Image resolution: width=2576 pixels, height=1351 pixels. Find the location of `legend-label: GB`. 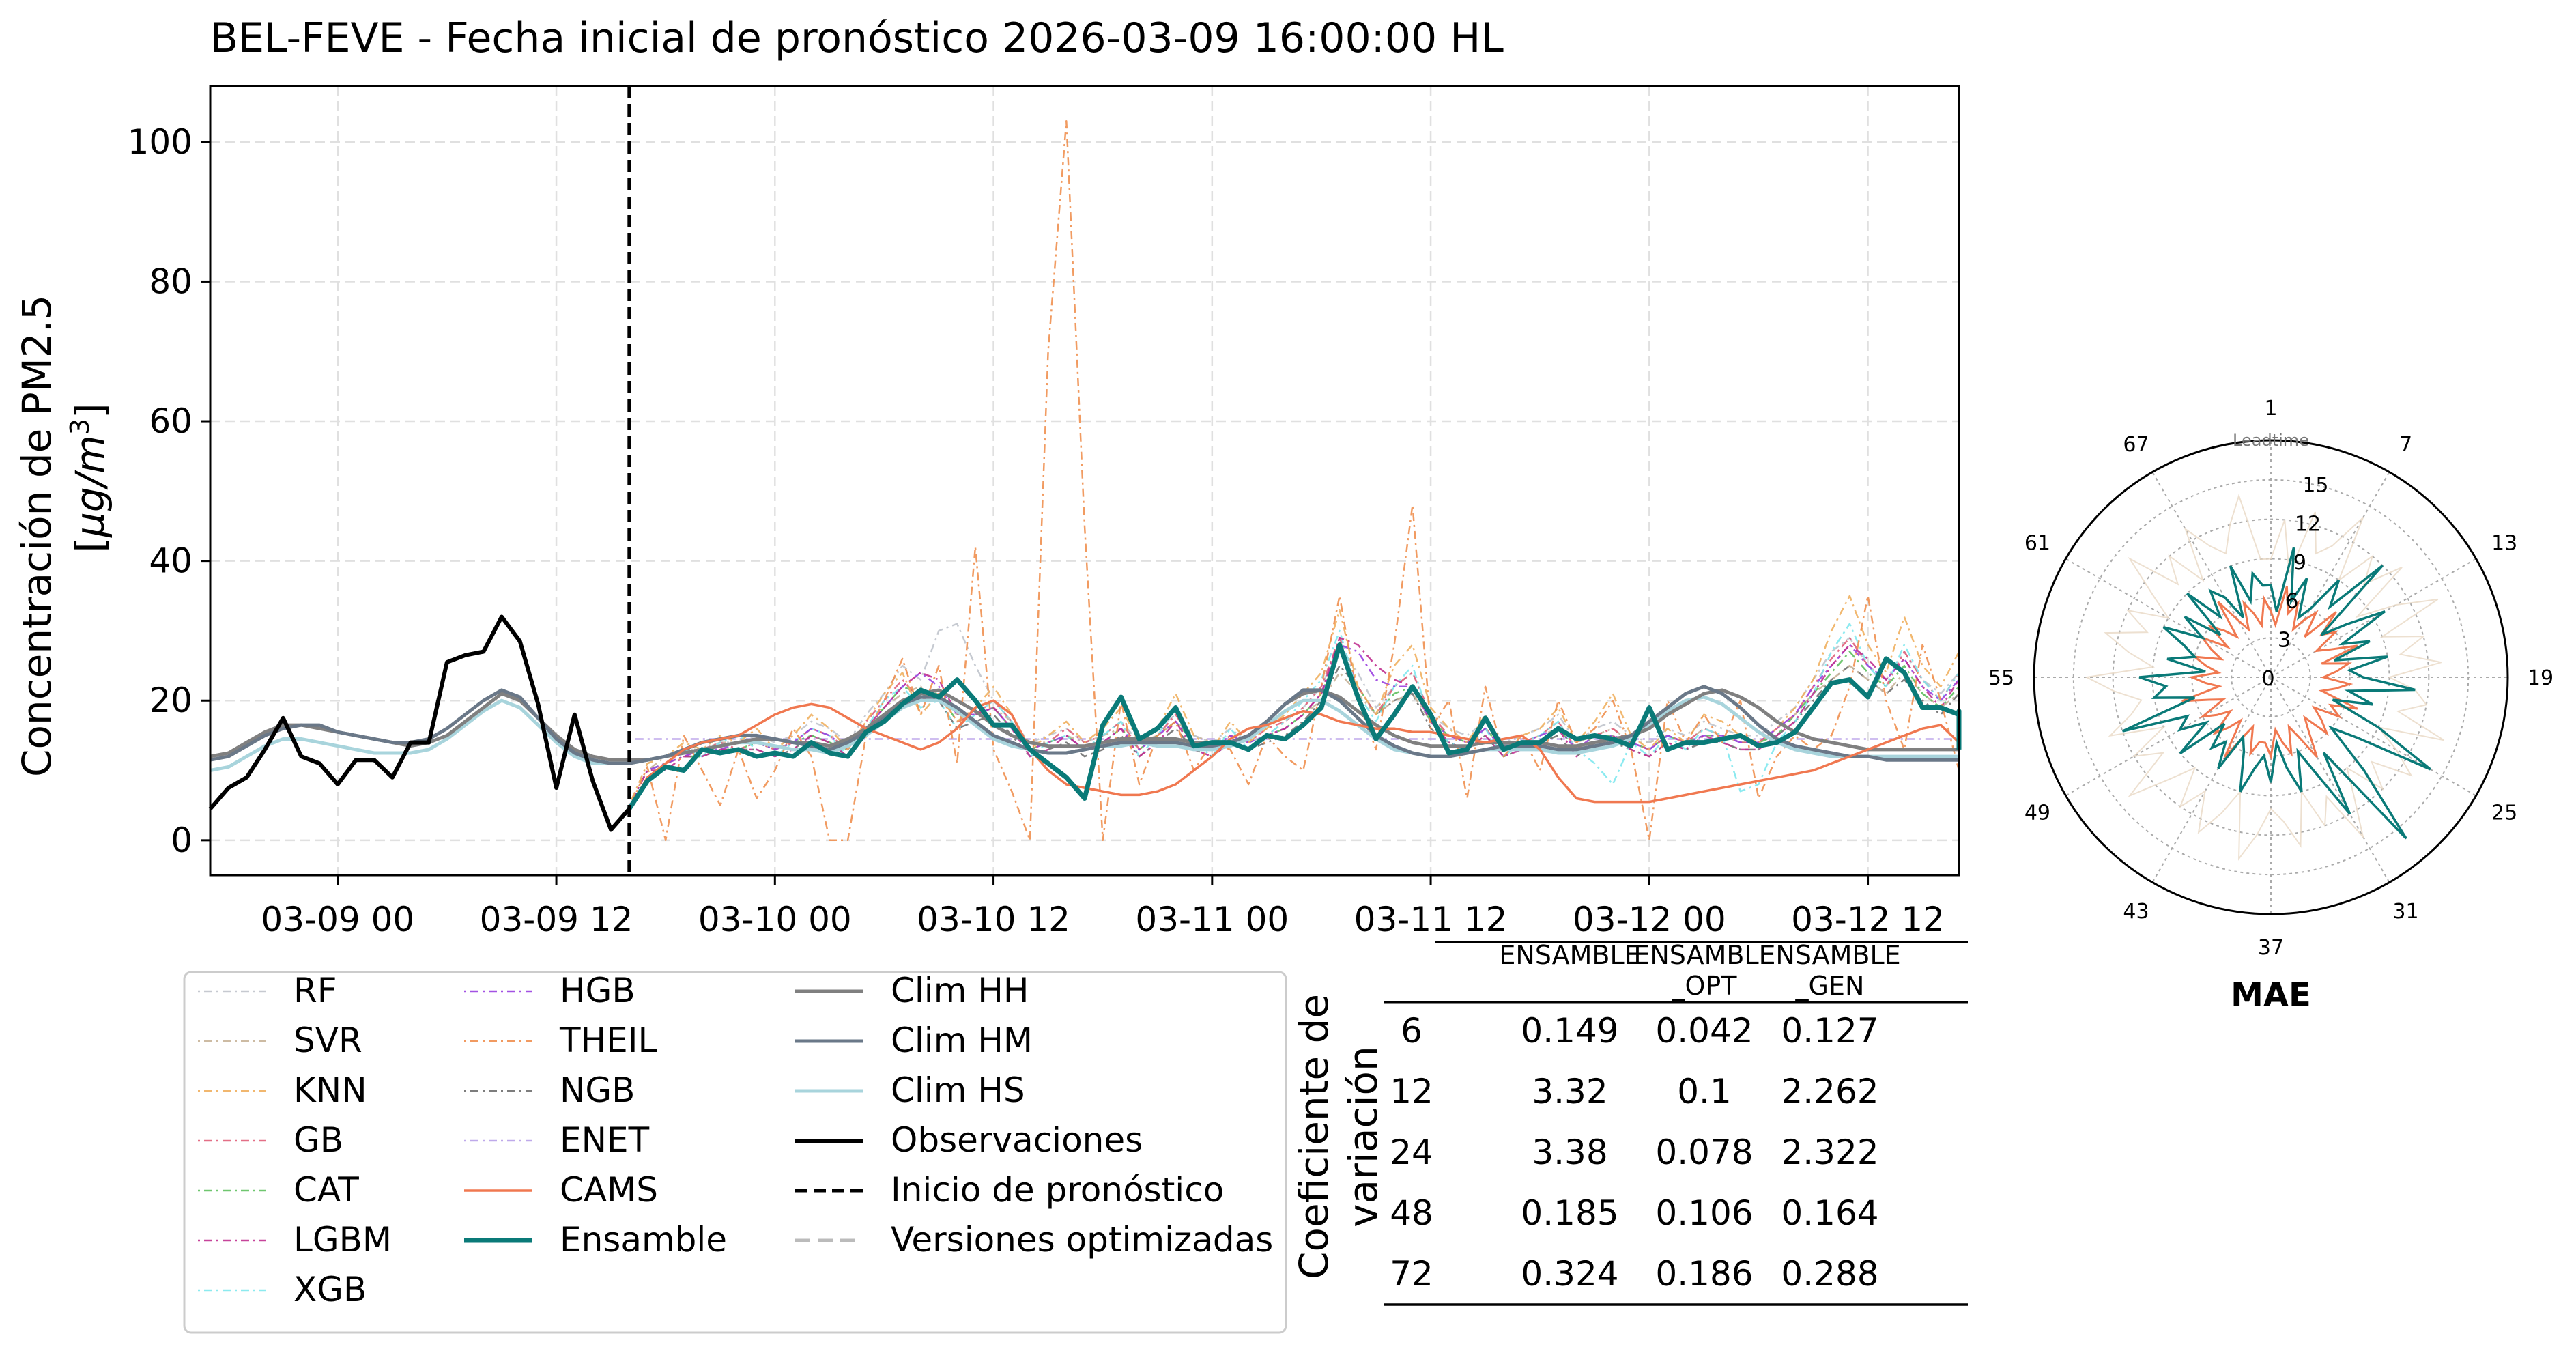

legend-label: GB is located at coordinates (318, 1140).